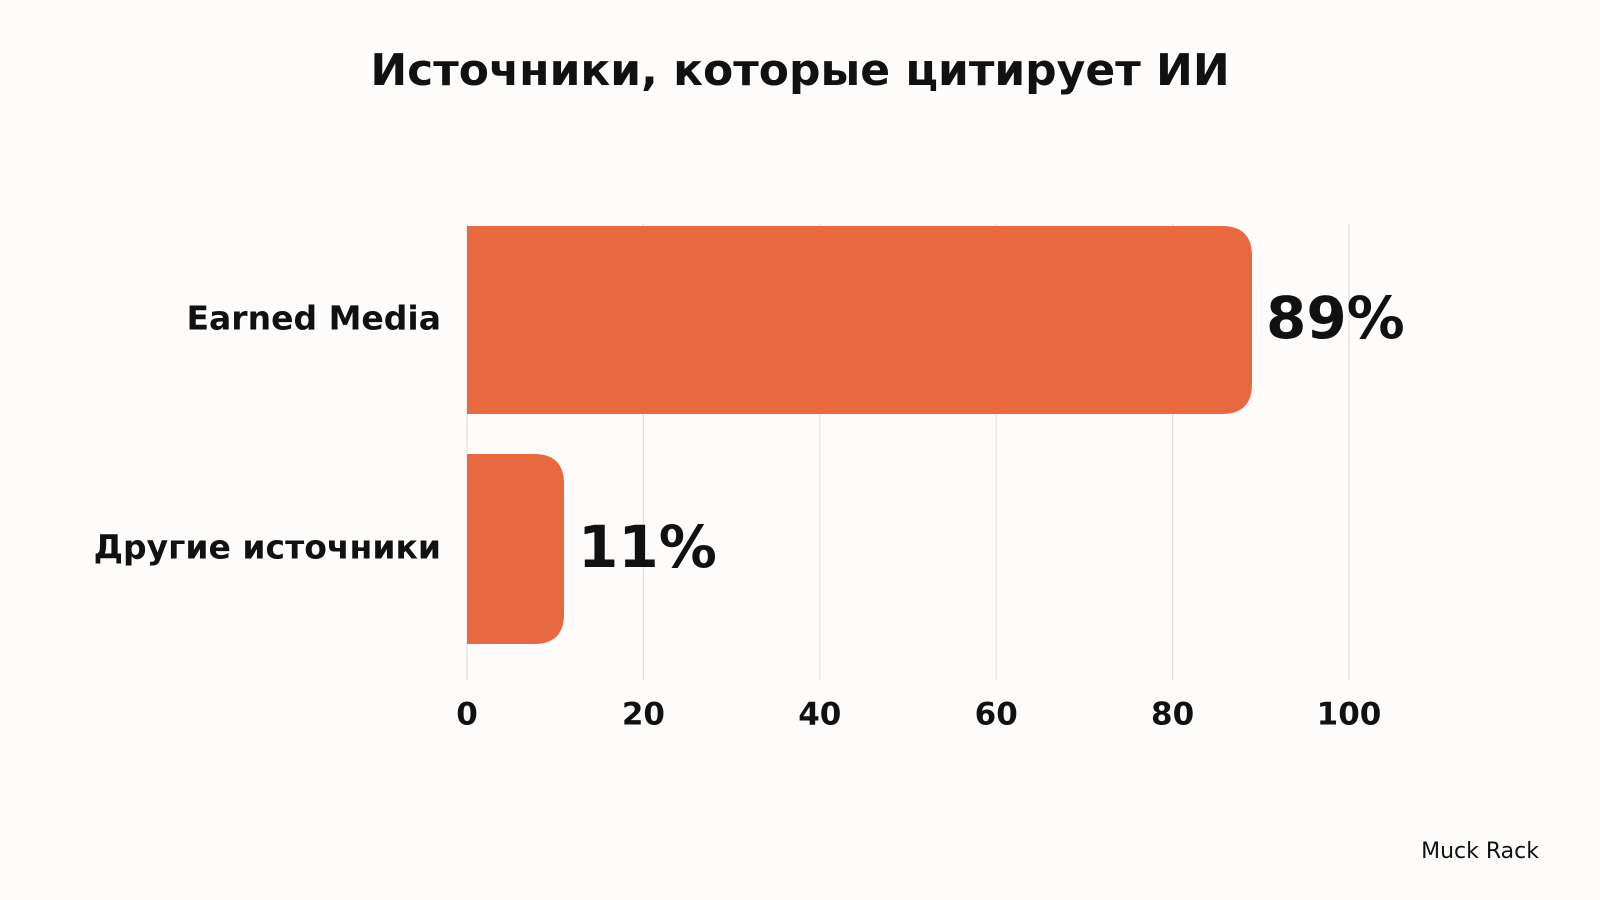 The image size is (1600, 900). Describe the element at coordinates (1480, 851) in the screenshot. I see `source: Muck Rack` at that location.